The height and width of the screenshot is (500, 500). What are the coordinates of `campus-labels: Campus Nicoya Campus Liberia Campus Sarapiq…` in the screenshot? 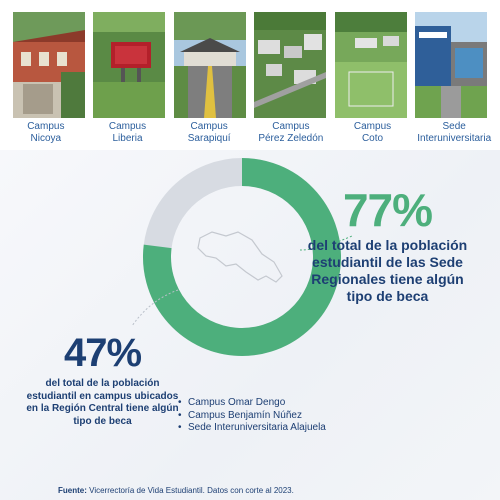 It's located at (250, 136).